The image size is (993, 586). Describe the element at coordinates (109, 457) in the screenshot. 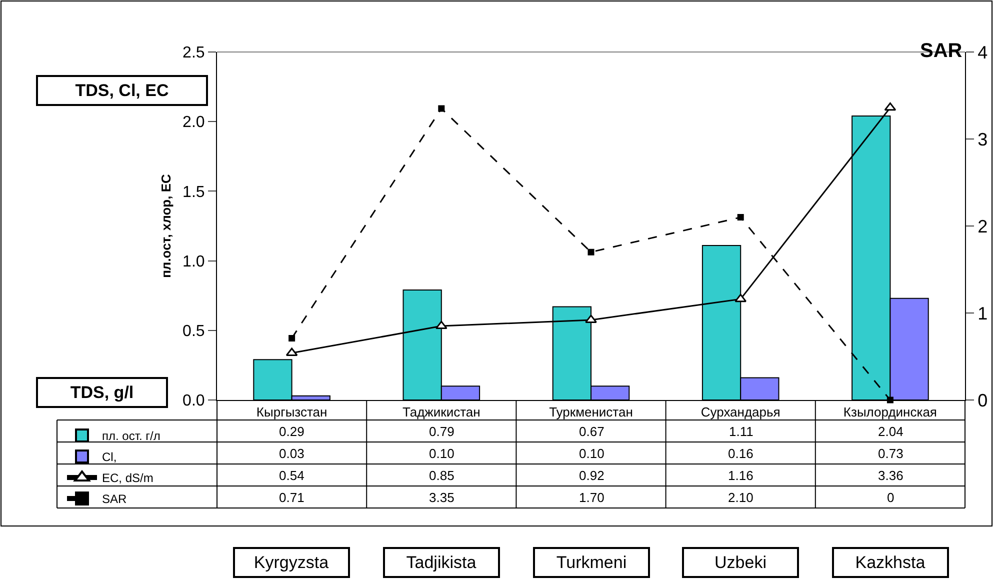

I see `legend-label: Cl,` at that location.